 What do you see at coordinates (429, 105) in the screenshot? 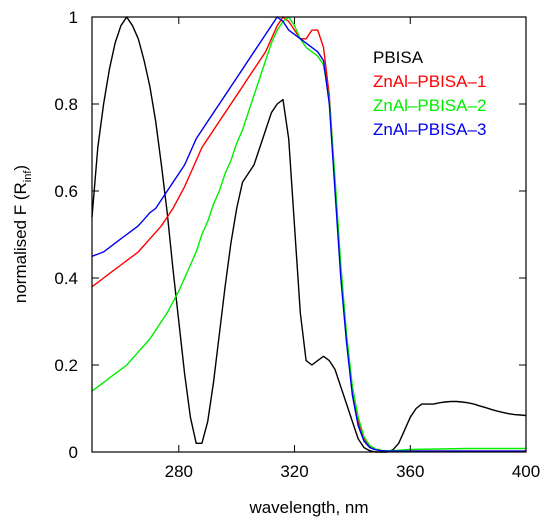
I see `legend-entry-3: ZnAl–PBISA–2` at bounding box center [429, 105].